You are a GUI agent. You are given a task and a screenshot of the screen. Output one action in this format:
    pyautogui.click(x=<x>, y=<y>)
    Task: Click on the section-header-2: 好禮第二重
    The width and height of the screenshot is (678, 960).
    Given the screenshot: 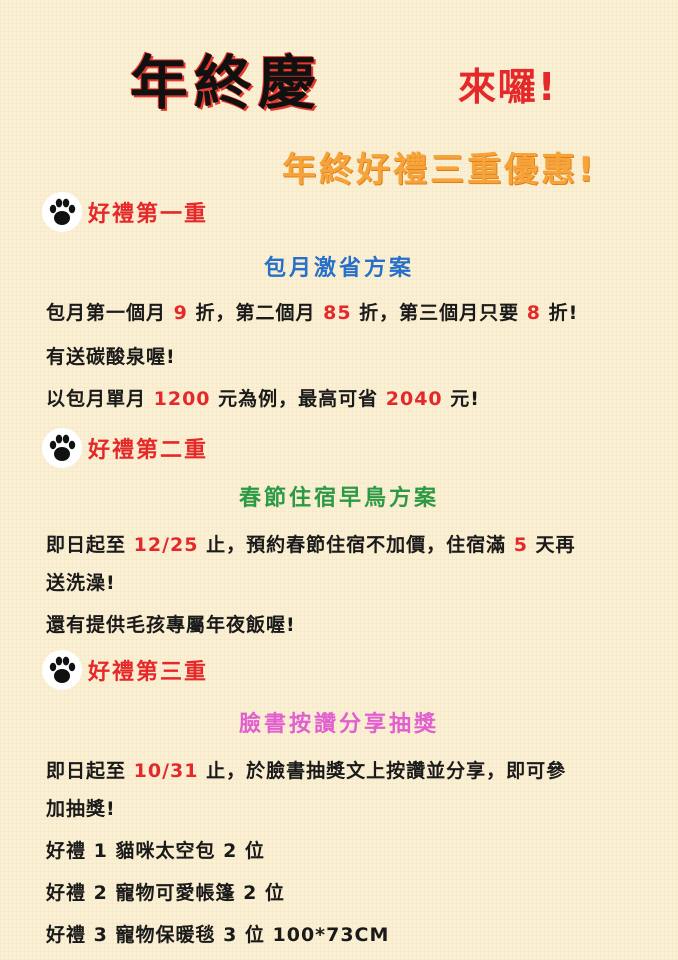 What is the action you would take?
    pyautogui.click(x=125, y=448)
    